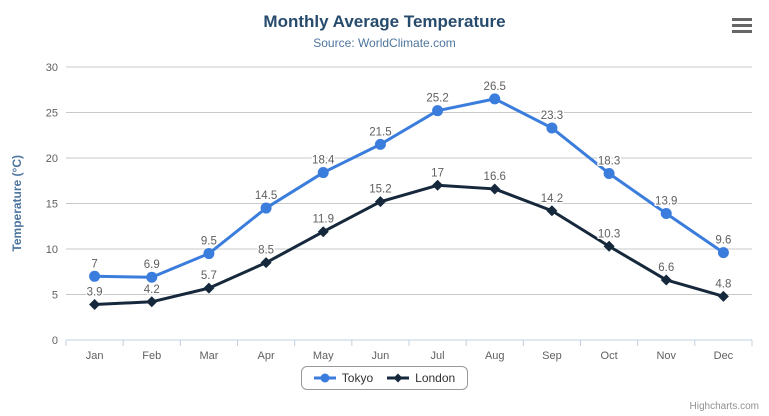 This screenshot has width=769, height=416. Describe the element at coordinates (666, 356) in the screenshot. I see `x-axis-tick-label: Nov` at that location.